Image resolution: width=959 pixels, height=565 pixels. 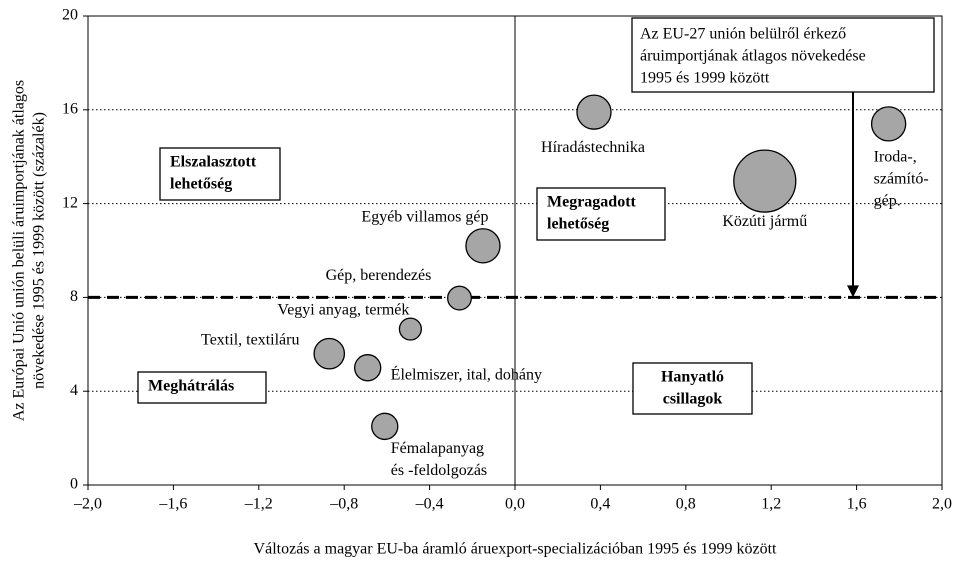 What do you see at coordinates (771, 504) in the screenshot?
I see `x-tick-label: 1,2` at bounding box center [771, 504].